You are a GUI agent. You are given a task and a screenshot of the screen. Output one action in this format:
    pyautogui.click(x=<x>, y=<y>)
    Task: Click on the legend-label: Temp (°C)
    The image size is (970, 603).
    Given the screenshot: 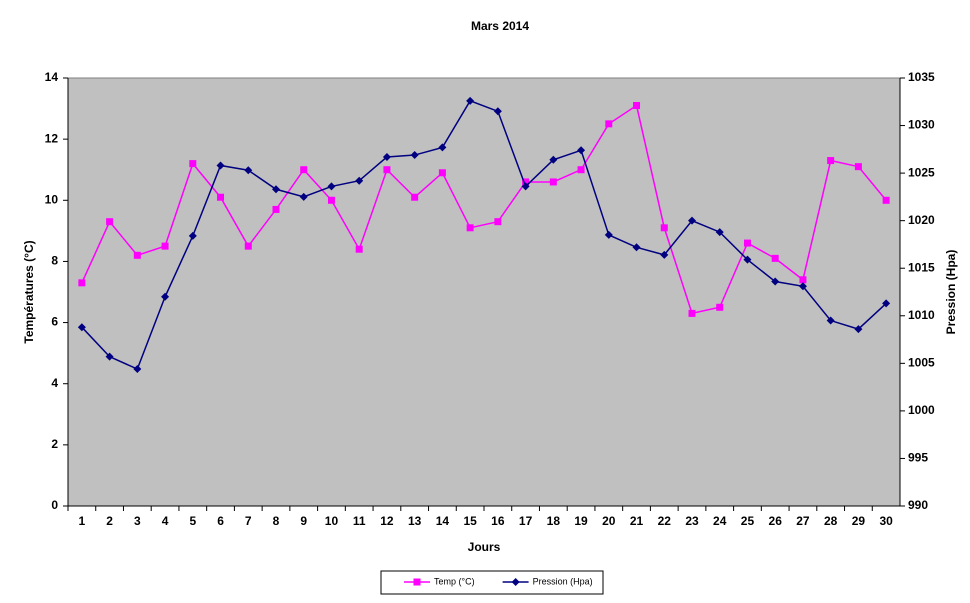 What is the action you would take?
    pyautogui.click(x=454, y=581)
    